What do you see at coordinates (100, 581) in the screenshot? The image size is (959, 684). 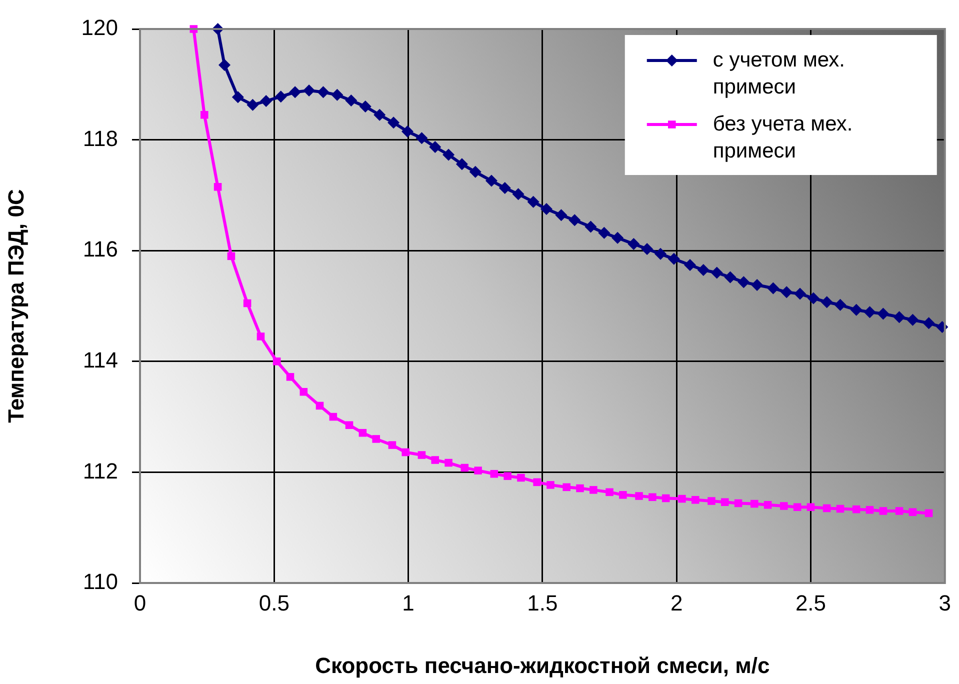 I see `y-tick-label: 110` at bounding box center [100, 581].